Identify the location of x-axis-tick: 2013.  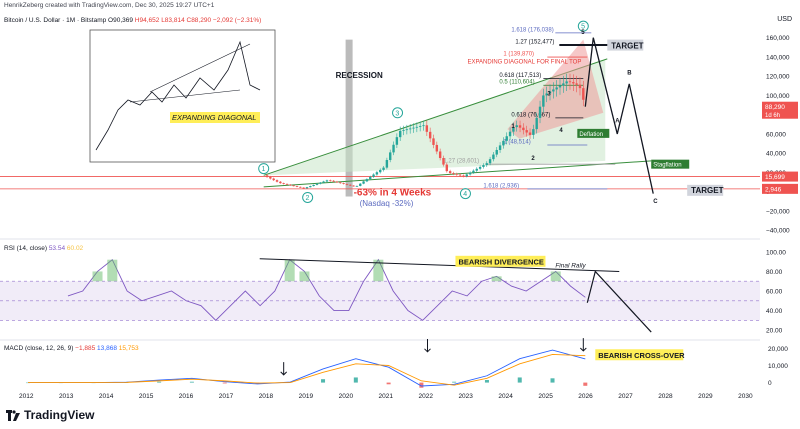
(66, 396).